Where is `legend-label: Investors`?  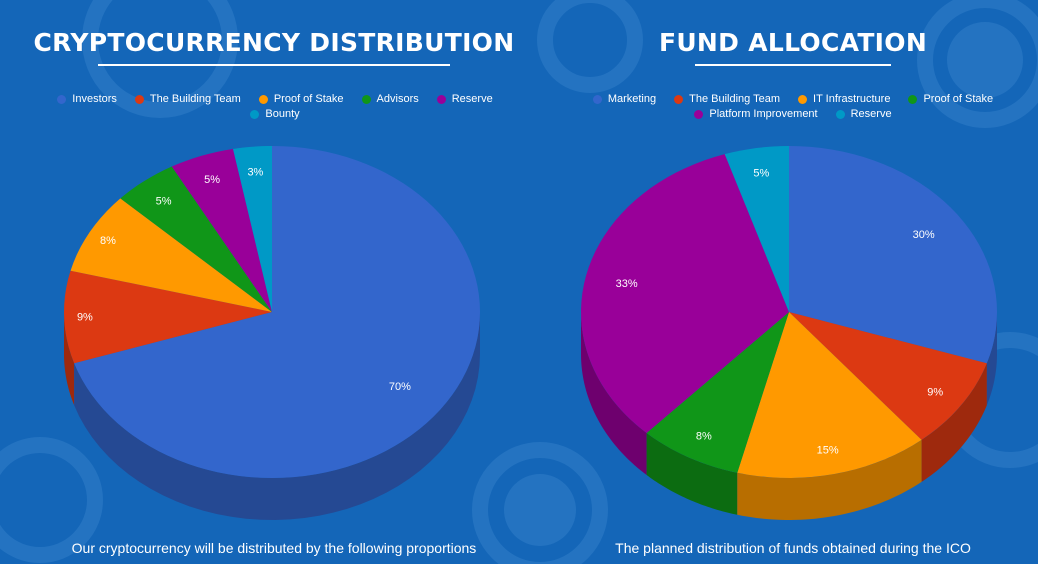 legend-label: Investors is located at coordinates (94, 99).